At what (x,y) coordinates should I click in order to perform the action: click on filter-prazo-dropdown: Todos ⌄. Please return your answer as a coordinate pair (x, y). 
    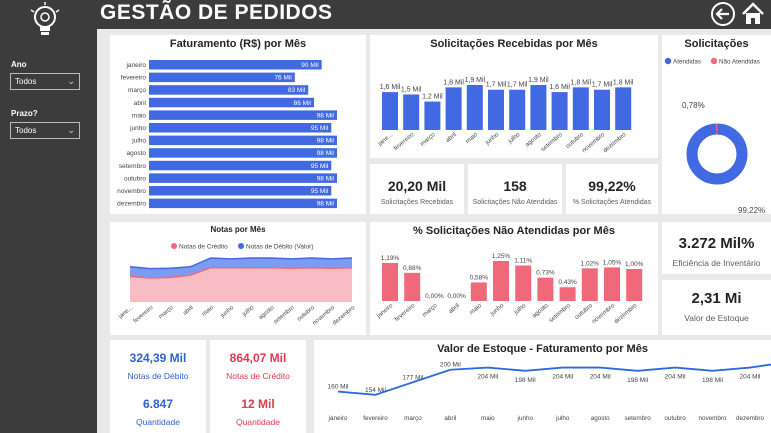
    Looking at the image, I should click on (45, 130).